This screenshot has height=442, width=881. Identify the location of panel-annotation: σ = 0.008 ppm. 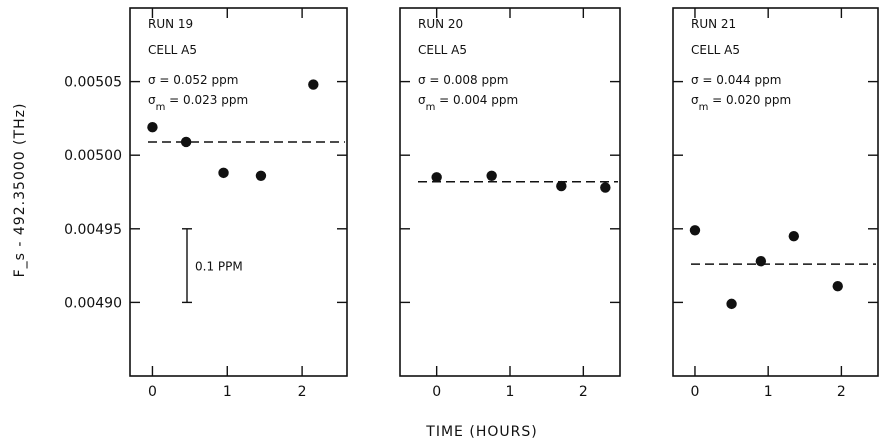
(463, 80).